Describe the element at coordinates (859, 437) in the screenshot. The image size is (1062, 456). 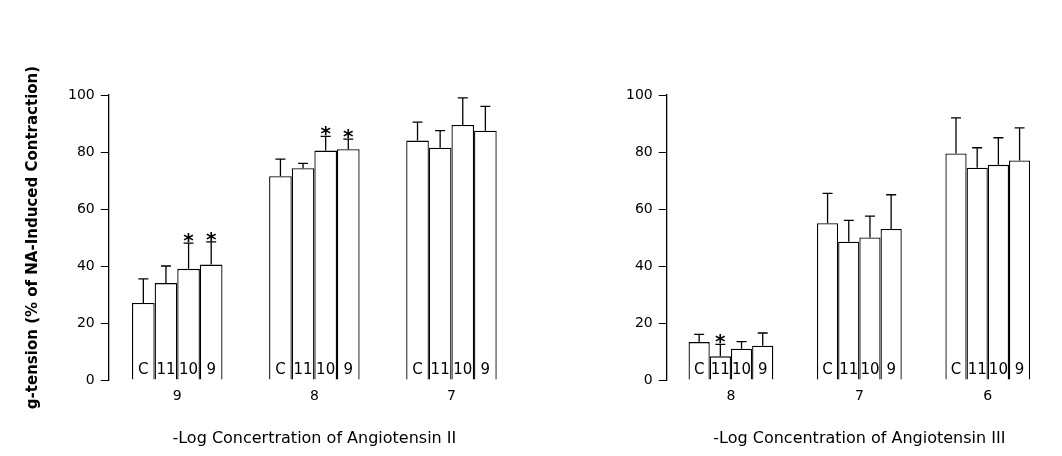
I see `x-axis-title: -Log Concentration of Angiotensin III` at that location.